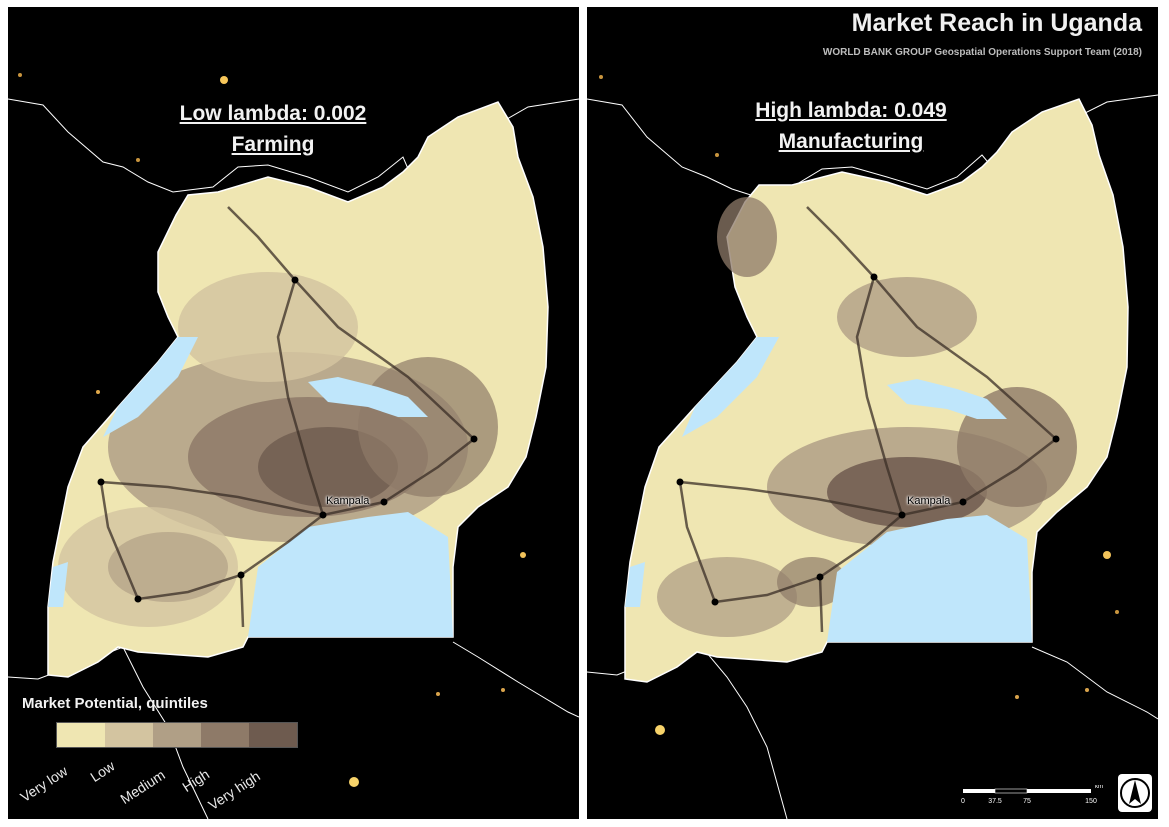 Image resolution: width=1169 pixels, height=827 pixels. I want to click on lambda-annotation-high: High lambda: 0.049 Manufacturing, so click(851, 127).